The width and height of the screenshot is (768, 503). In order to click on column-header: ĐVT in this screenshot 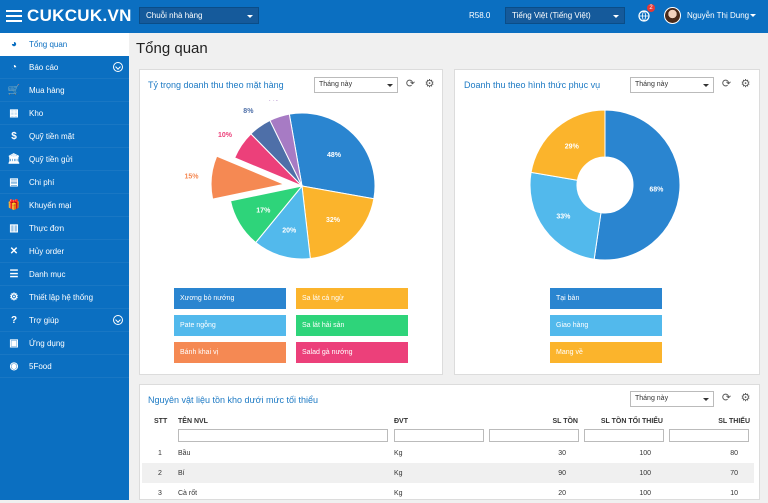, I will do `click(401, 421)`.